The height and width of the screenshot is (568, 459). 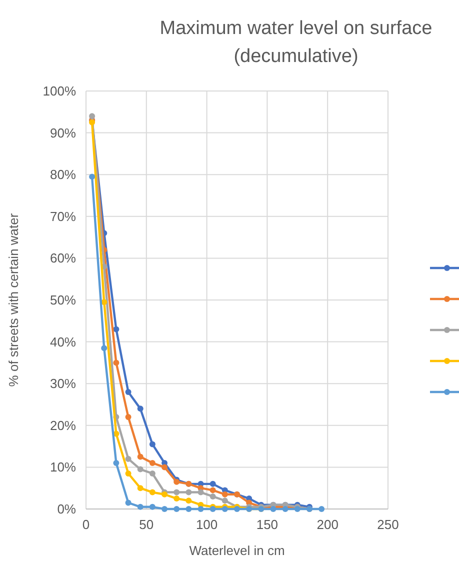 What do you see at coordinates (63, 425) in the screenshot?
I see `y-tick-label: 20%` at bounding box center [63, 425].